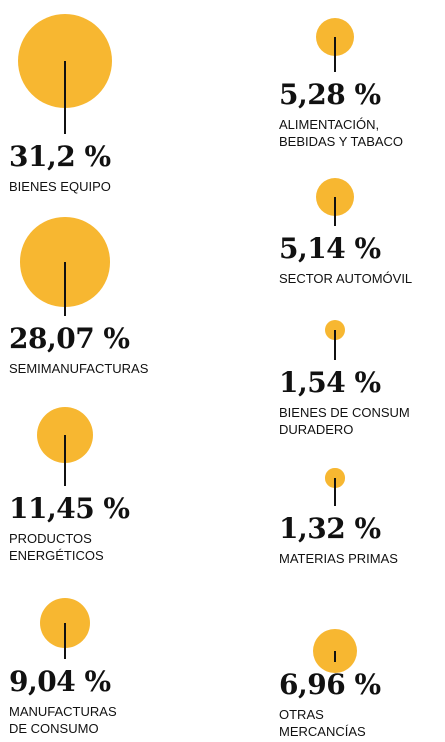 The height and width of the screenshot is (742, 445). I want to click on category-label: BIENES DE CONSUM DURADERO, so click(344, 421).